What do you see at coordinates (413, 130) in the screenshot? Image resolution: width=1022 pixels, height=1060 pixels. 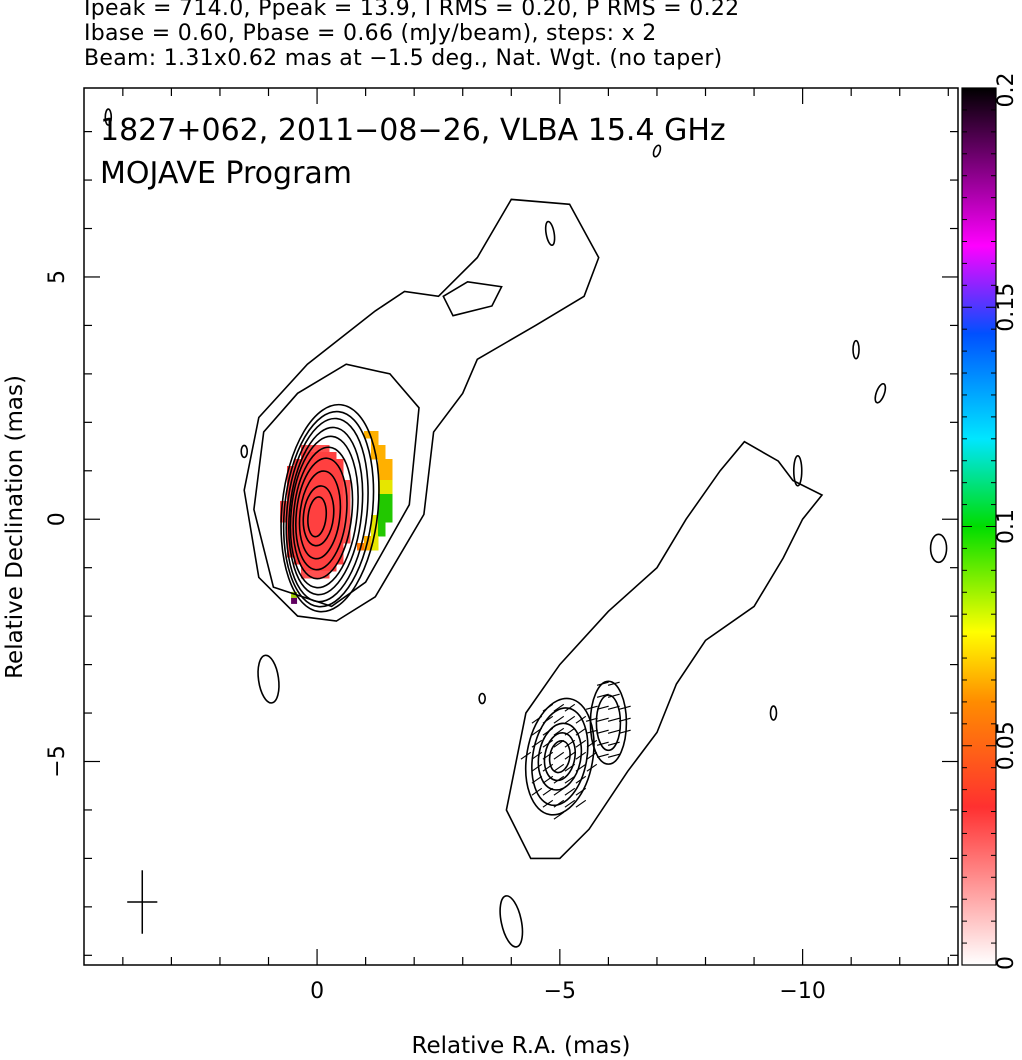 I see `plot-title-line-1: 1827+062, 2011−08−26, VLBA 15.4 GHz` at bounding box center [413, 130].